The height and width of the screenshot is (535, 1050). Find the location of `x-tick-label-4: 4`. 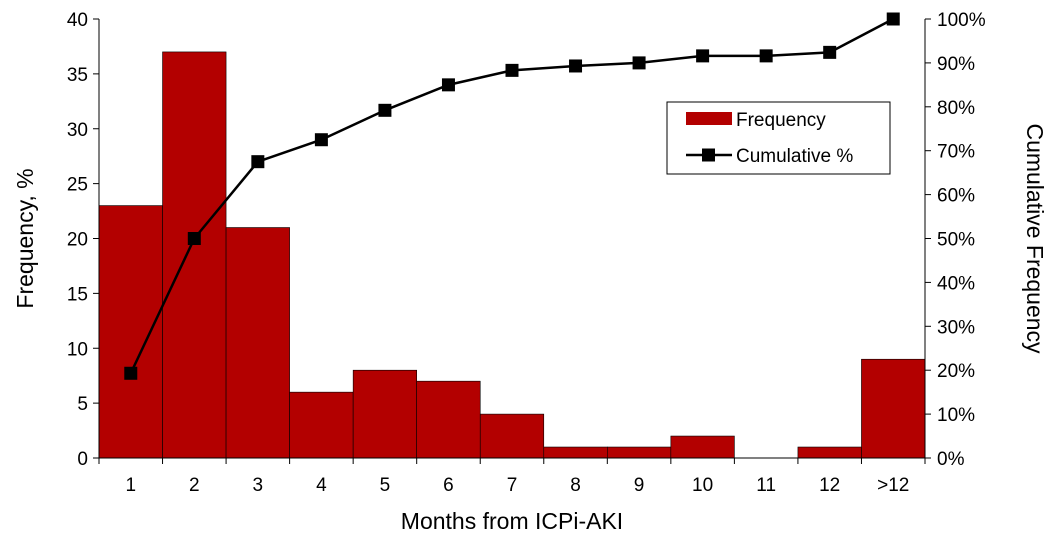

x-tick-label-4: 4 is located at coordinates (321, 485).